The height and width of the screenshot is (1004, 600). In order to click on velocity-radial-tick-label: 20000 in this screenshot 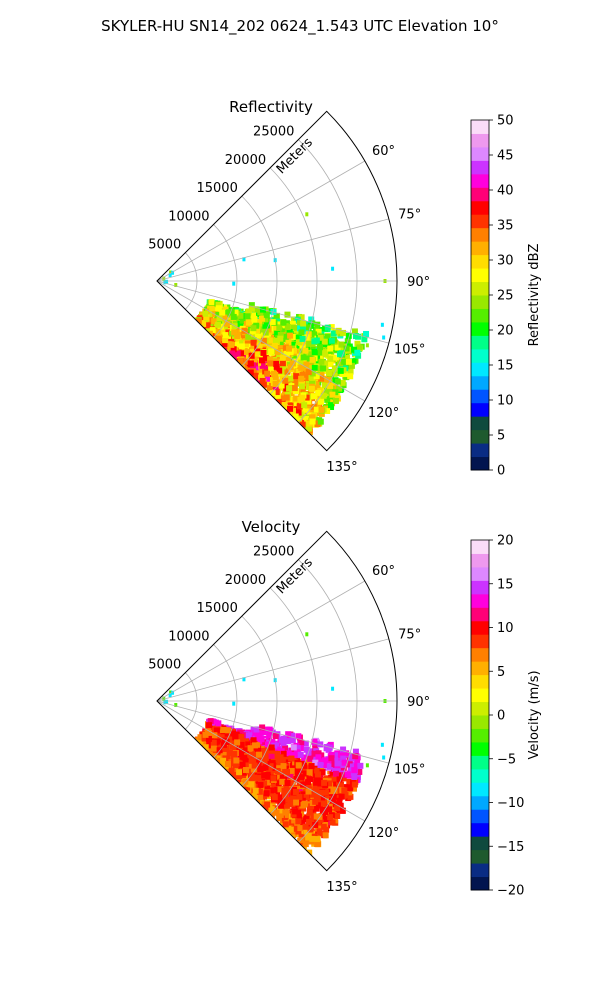, I will do `click(245, 580)`.